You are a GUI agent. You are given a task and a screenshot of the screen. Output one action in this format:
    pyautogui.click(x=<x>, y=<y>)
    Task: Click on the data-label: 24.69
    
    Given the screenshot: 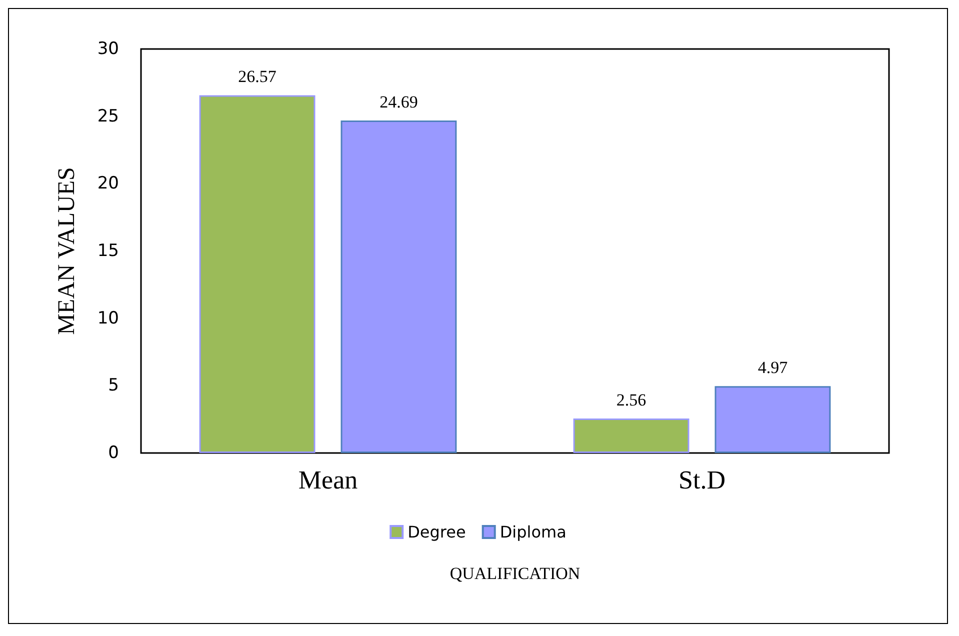 What is the action you would take?
    pyautogui.click(x=399, y=102)
    